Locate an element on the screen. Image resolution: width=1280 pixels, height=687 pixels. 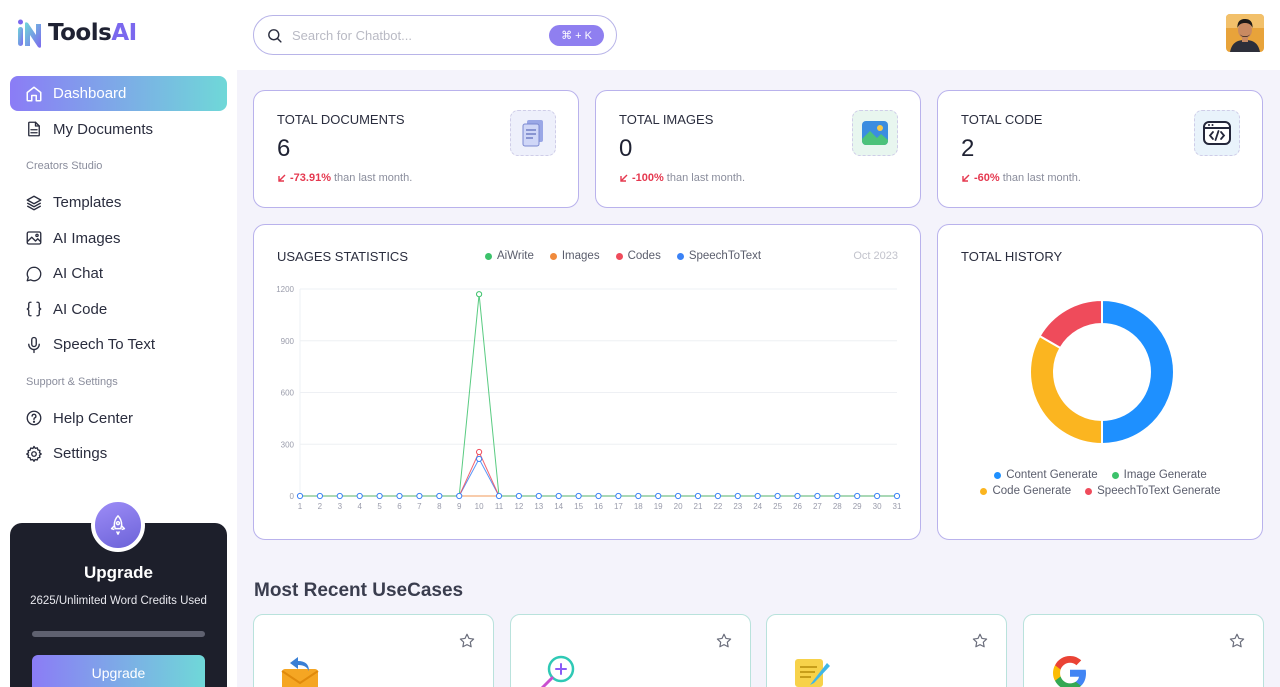
sidebar-item-label: AI Chat is located at coordinates (78, 273).